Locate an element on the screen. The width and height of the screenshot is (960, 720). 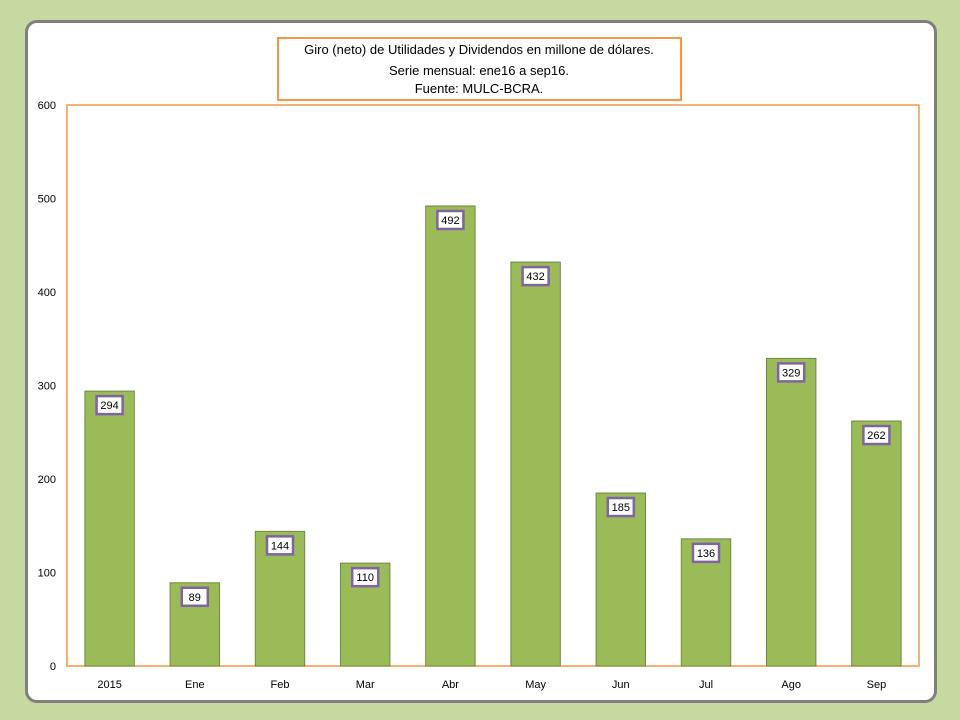
x-tick-label-Mar: Mar is located at coordinates (365, 685).